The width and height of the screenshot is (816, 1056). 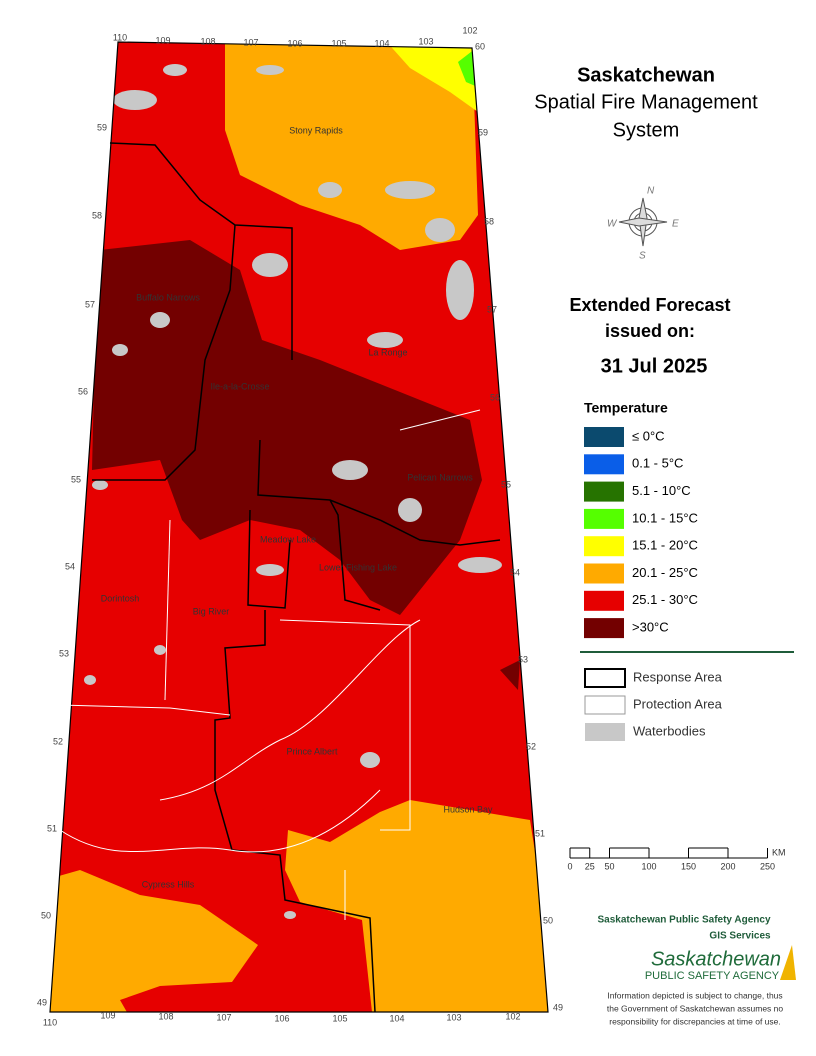 I want to click on legend-label: 20.1 - 25°C, so click(x=665, y=572).